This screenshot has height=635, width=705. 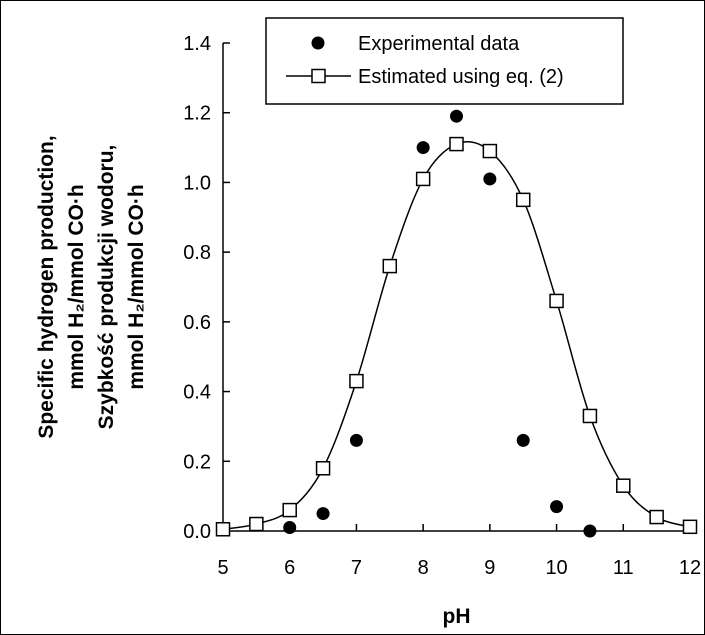 I want to click on x-tick-label: 7, so click(x=356, y=568).